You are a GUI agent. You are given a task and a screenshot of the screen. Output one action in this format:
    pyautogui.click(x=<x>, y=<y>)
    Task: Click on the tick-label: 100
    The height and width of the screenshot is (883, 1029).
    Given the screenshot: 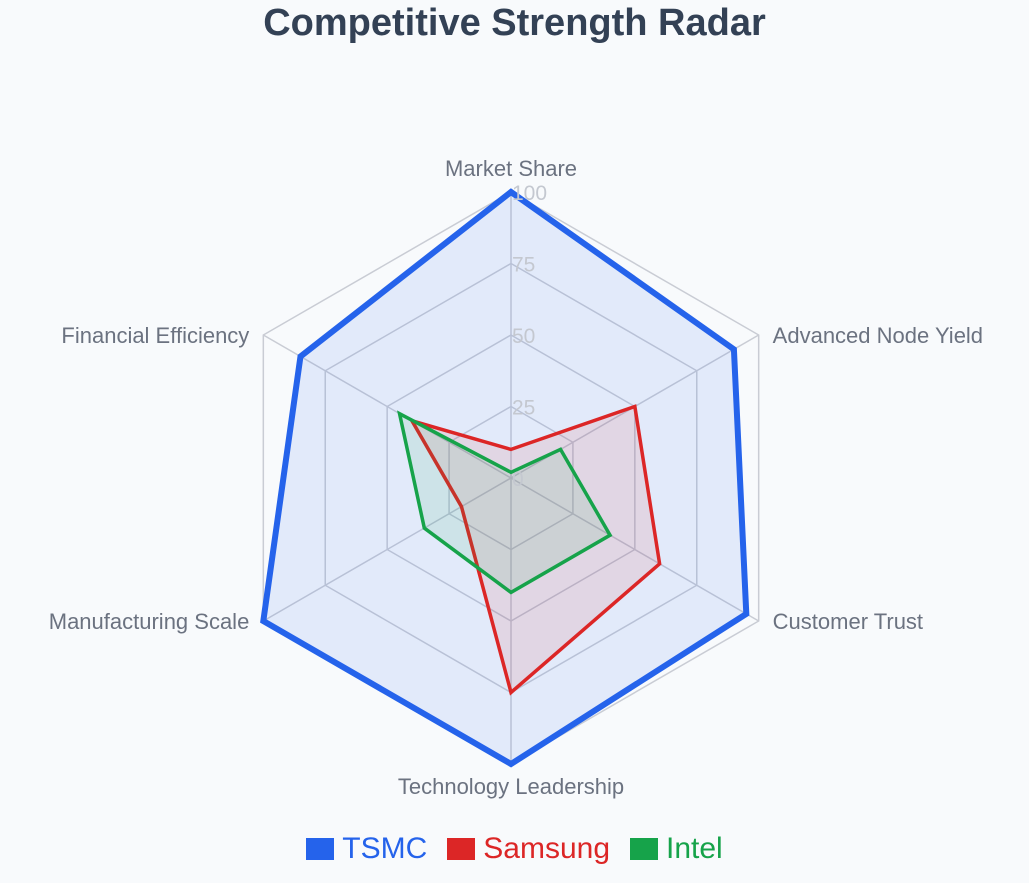 What is the action you would take?
    pyautogui.click(x=529, y=193)
    